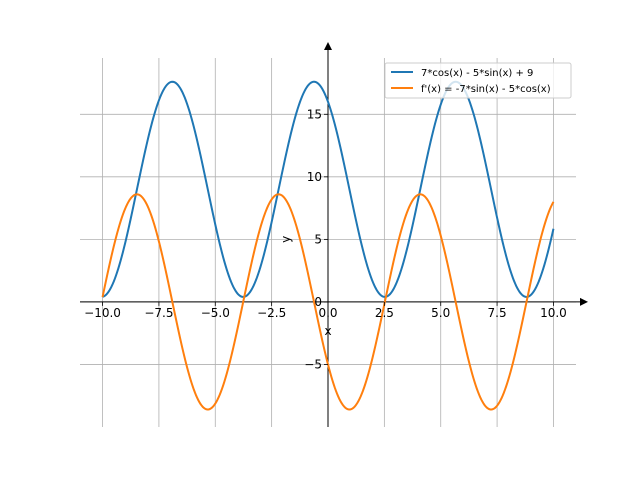  Describe the element at coordinates (271, 313) in the screenshot. I see `x-tick-label: −2.5` at that location.